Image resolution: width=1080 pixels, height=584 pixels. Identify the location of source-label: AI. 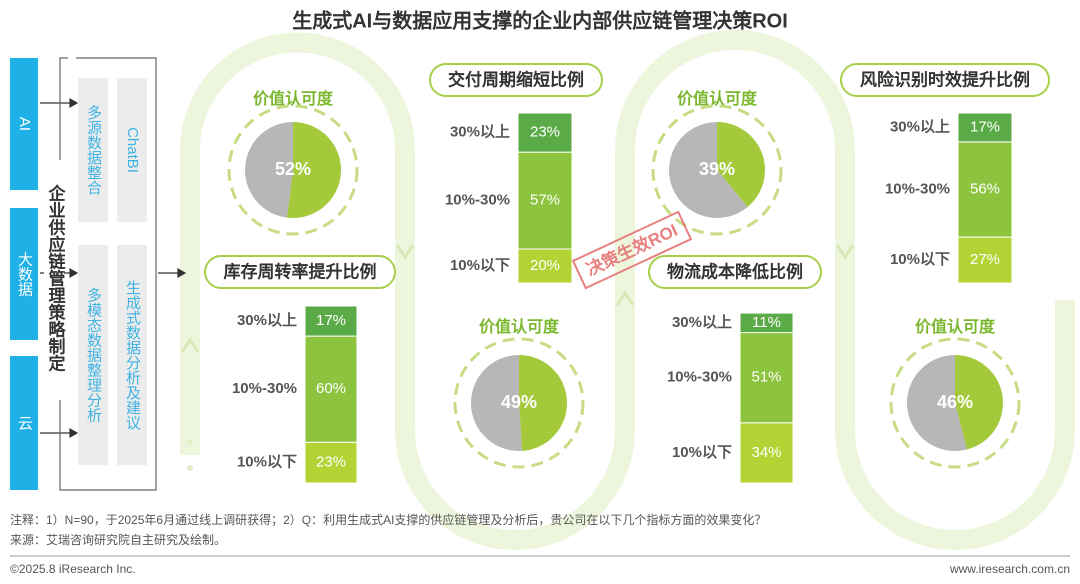
(24, 124).